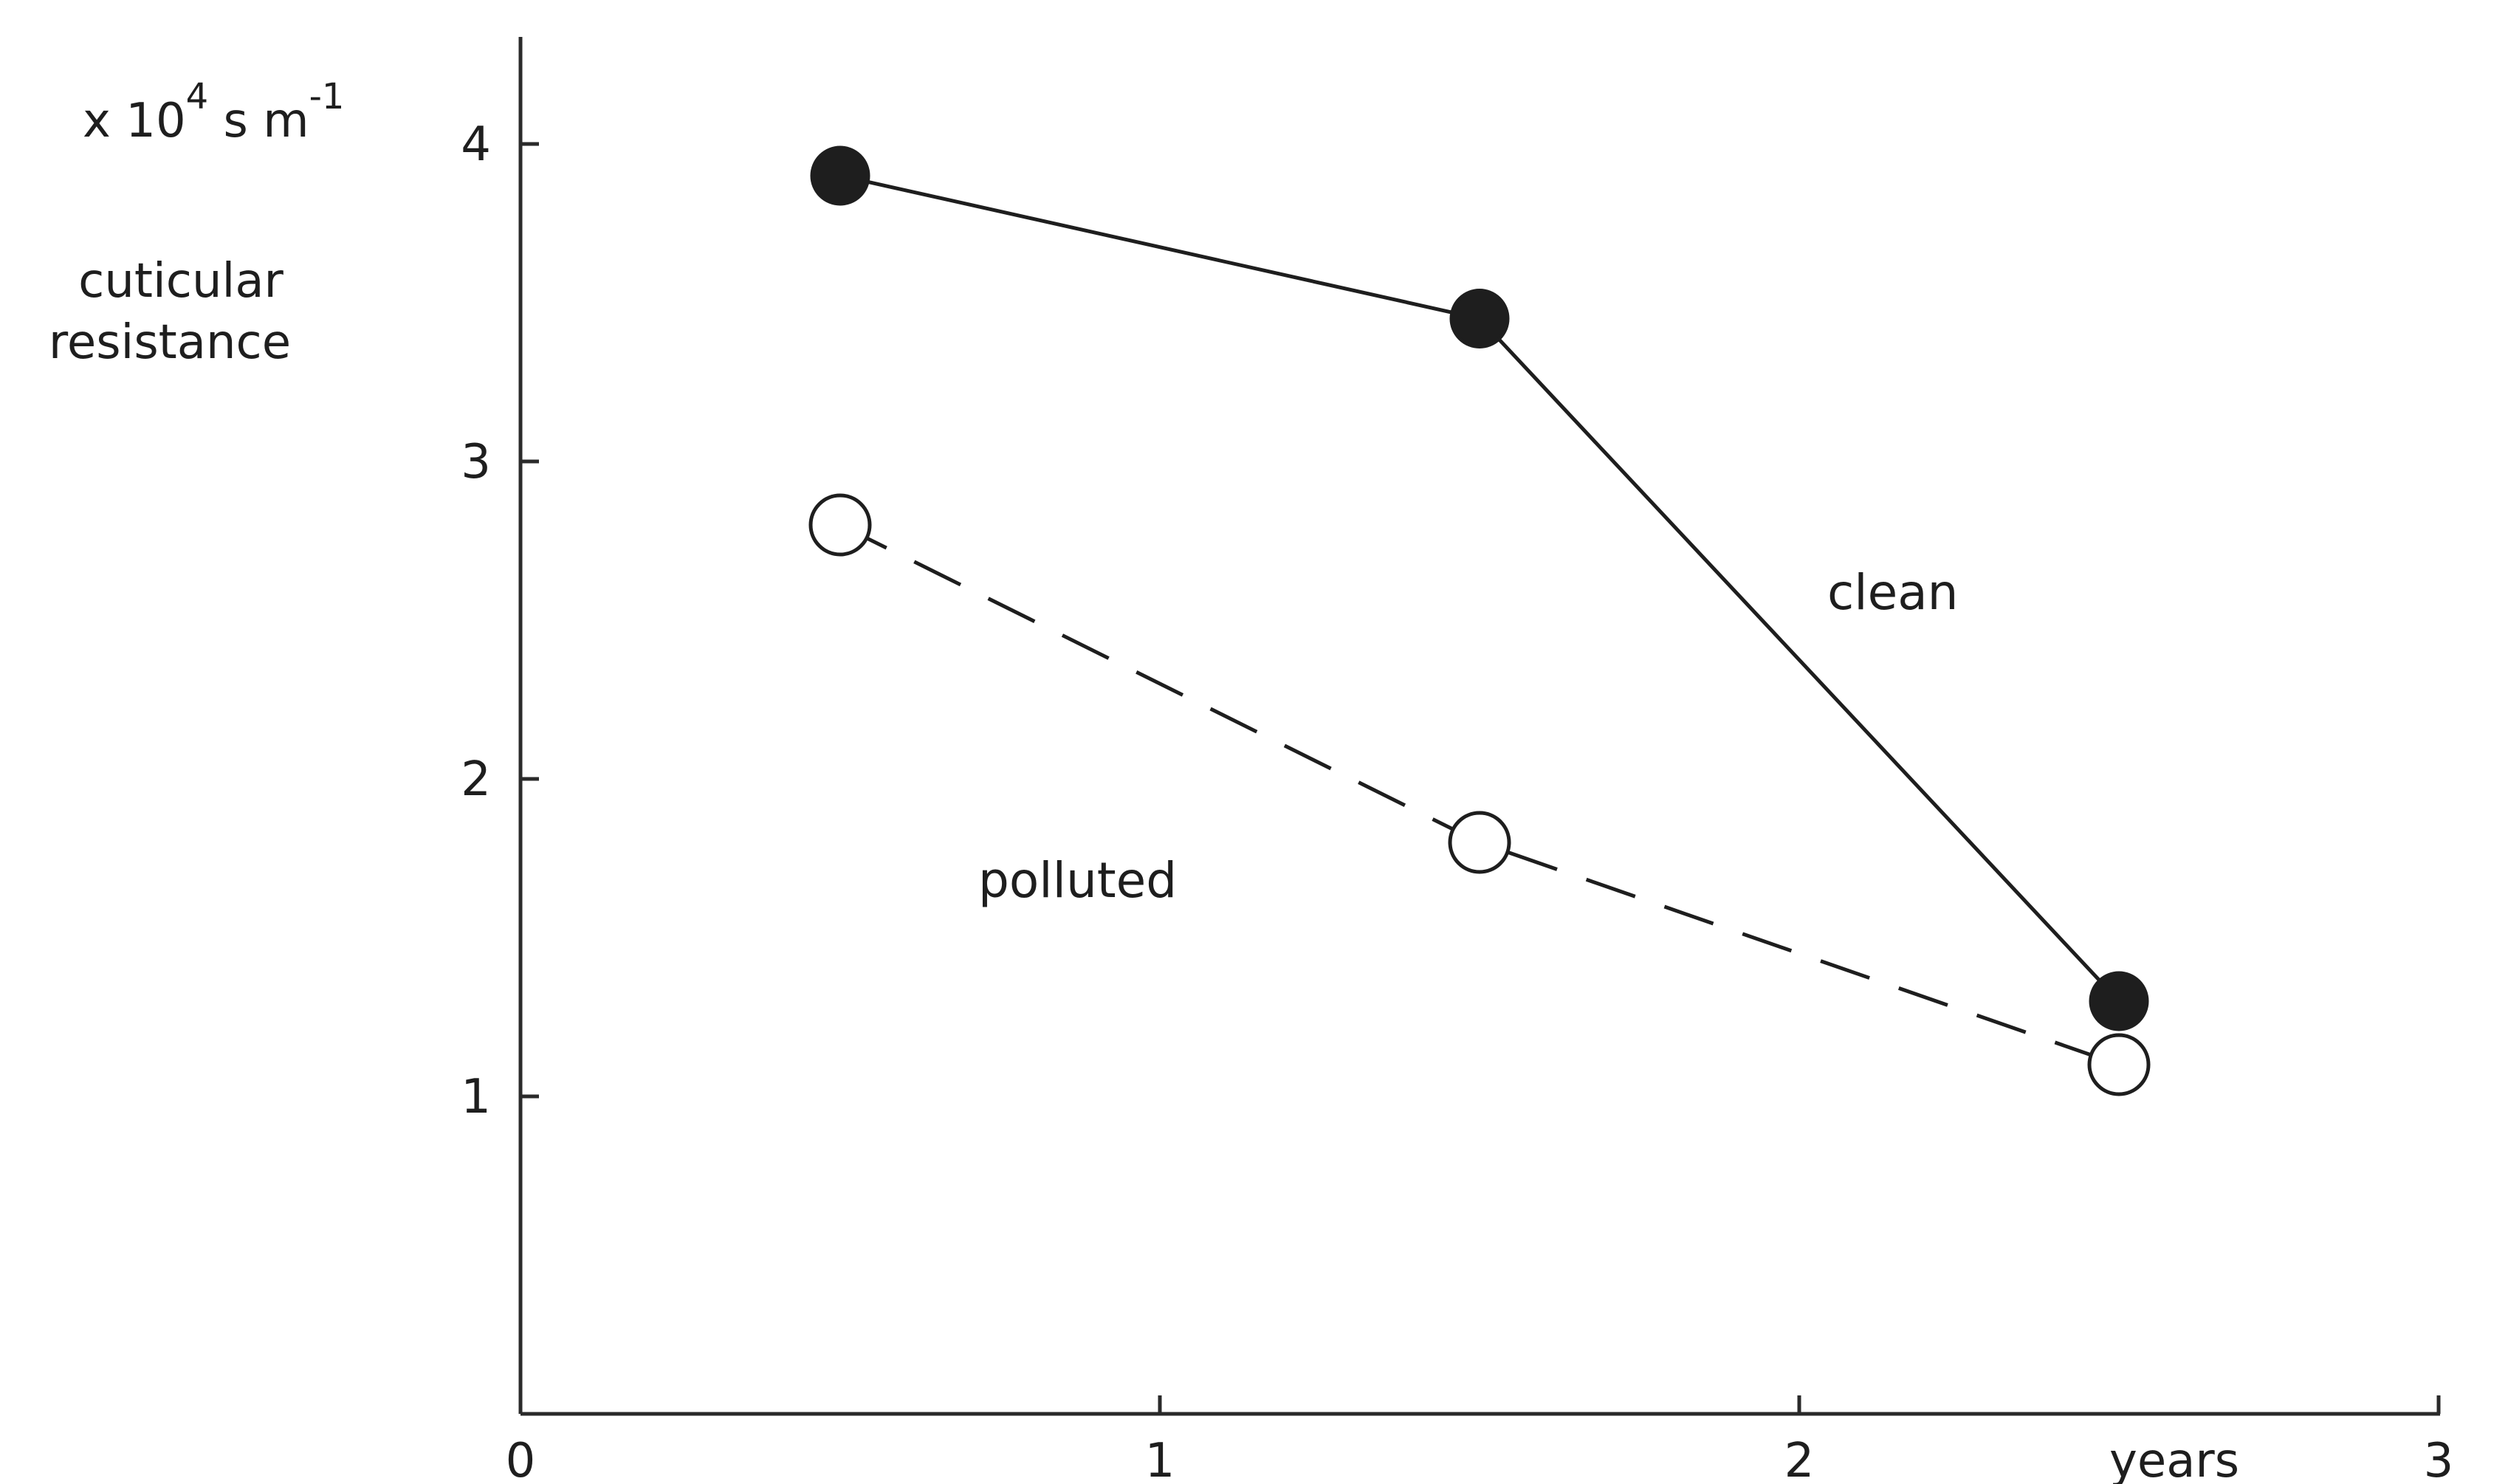  I want to click on y-tick-label: 2, so click(476, 779).